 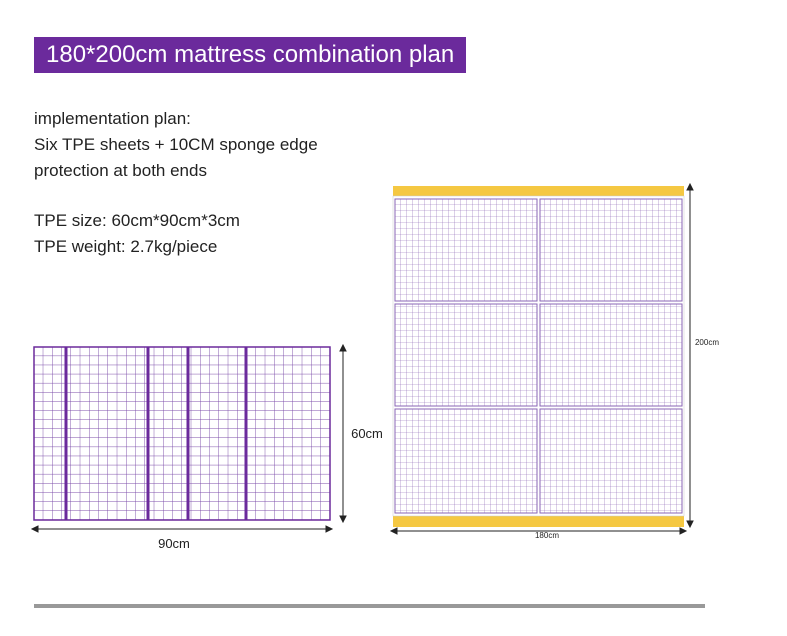 I want to click on line: implementation plan:, so click(x=112, y=118).